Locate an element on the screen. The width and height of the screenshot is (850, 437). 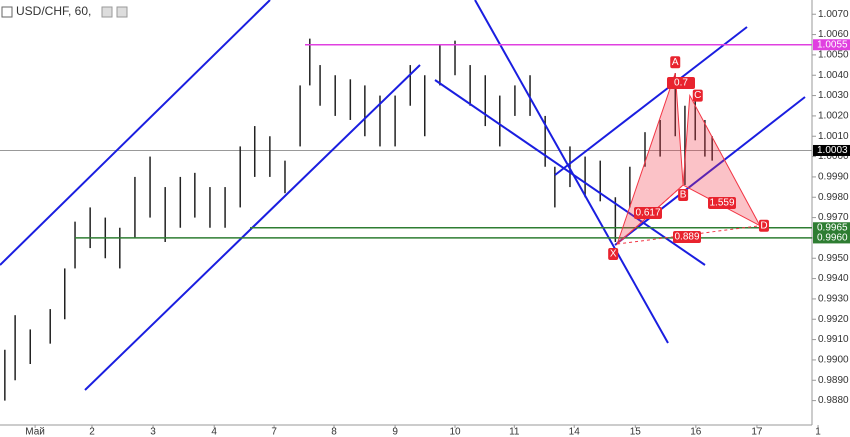
last-price-label: 1.0003 is located at coordinates (832, 150).